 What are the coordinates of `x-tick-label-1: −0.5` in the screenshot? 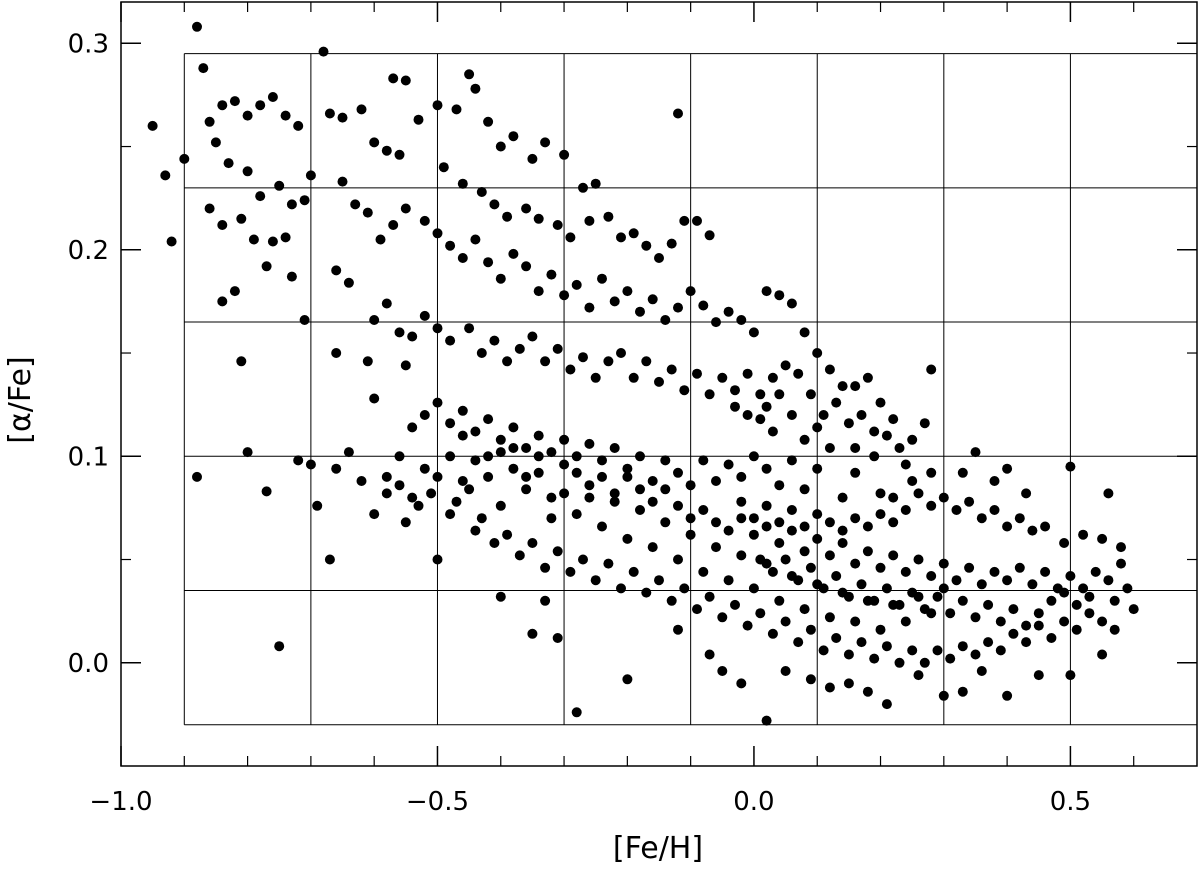 It's located at (437, 802).